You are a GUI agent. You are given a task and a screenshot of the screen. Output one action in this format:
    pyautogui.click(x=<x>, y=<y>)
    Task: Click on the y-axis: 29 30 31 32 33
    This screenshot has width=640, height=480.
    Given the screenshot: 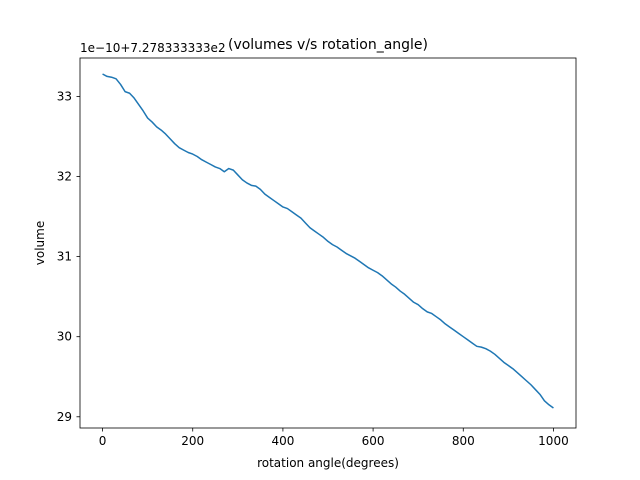 What is the action you would take?
    pyautogui.click(x=68, y=256)
    